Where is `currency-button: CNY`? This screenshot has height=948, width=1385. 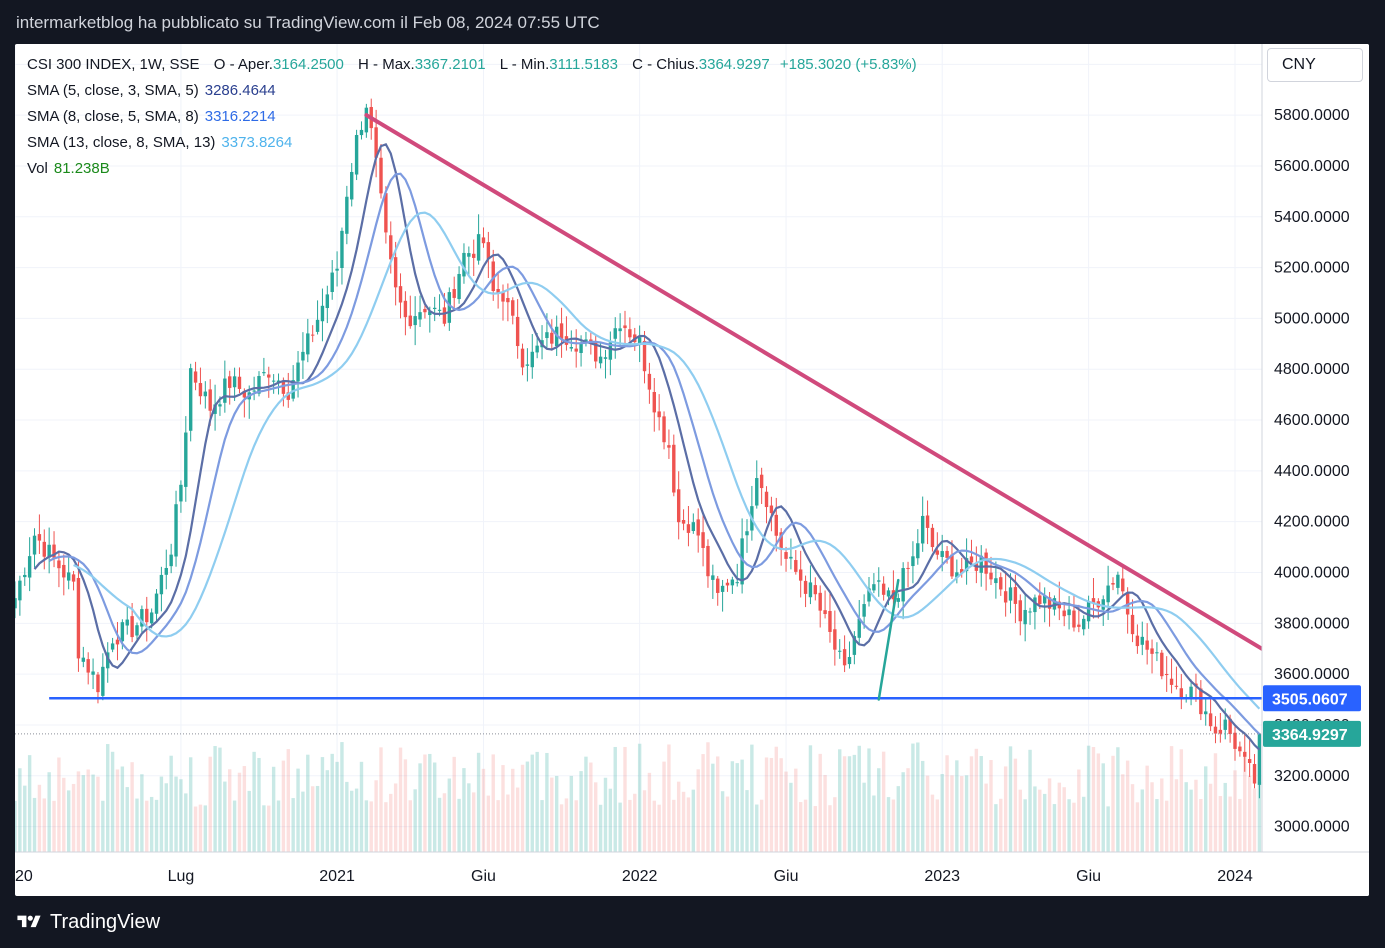
currency-button: CNY is located at coordinates (1315, 65).